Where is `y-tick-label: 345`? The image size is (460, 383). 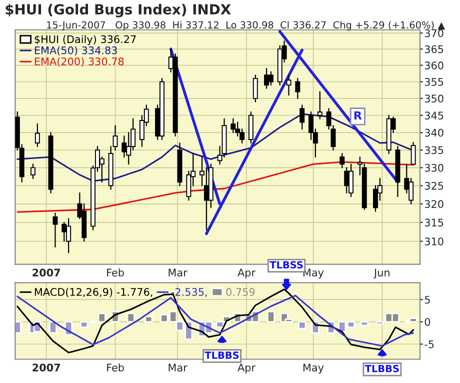
y-tick-label: 345 is located at coordinates (434, 116).